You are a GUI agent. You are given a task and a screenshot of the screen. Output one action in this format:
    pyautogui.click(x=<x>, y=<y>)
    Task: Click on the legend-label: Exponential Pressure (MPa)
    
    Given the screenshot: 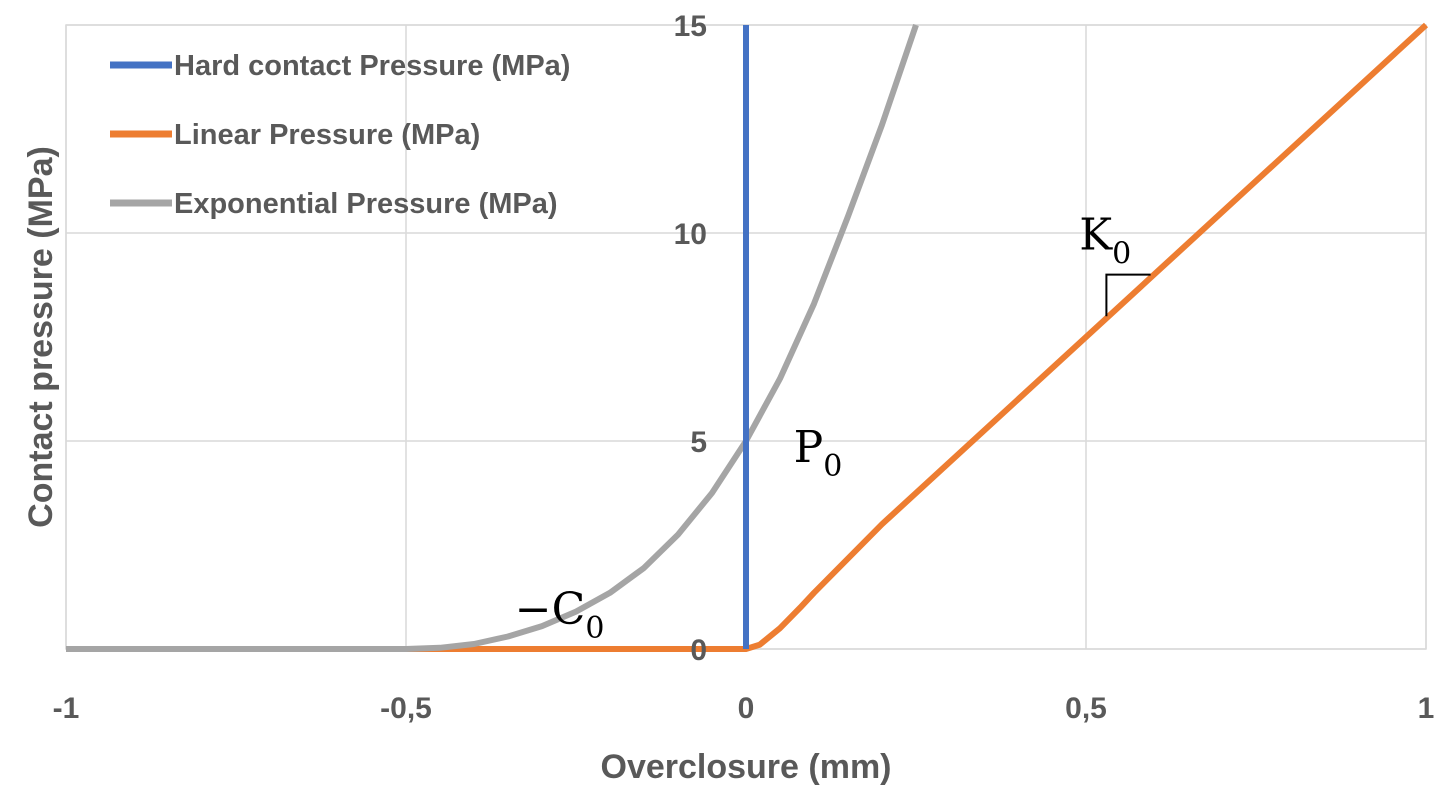 What is the action you would take?
    pyautogui.click(x=366, y=204)
    